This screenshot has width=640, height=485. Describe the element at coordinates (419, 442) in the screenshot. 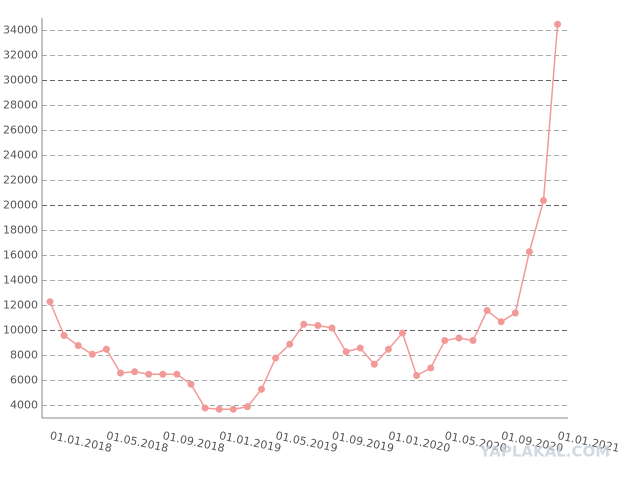

I see `x-tick-label: 01.01.2020` at that location.